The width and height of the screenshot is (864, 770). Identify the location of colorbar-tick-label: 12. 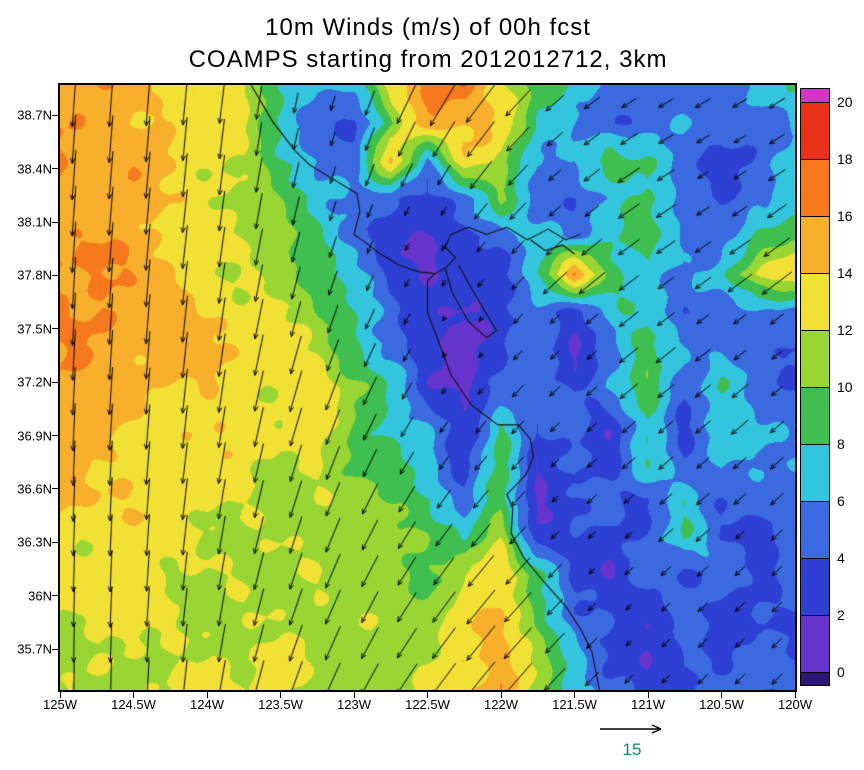
(845, 330).